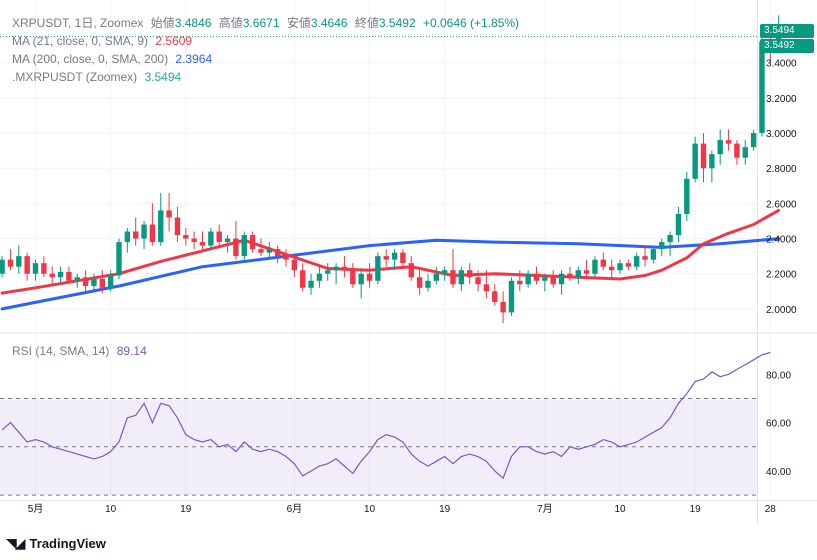  I want to click on time-tick-label: 28, so click(771, 509).